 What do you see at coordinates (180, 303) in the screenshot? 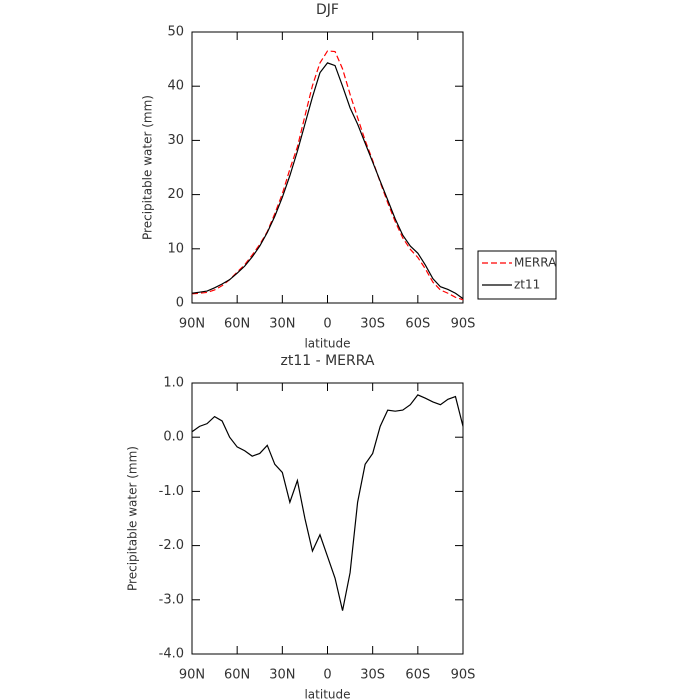
I see `y-tick-label: 0` at bounding box center [180, 303].